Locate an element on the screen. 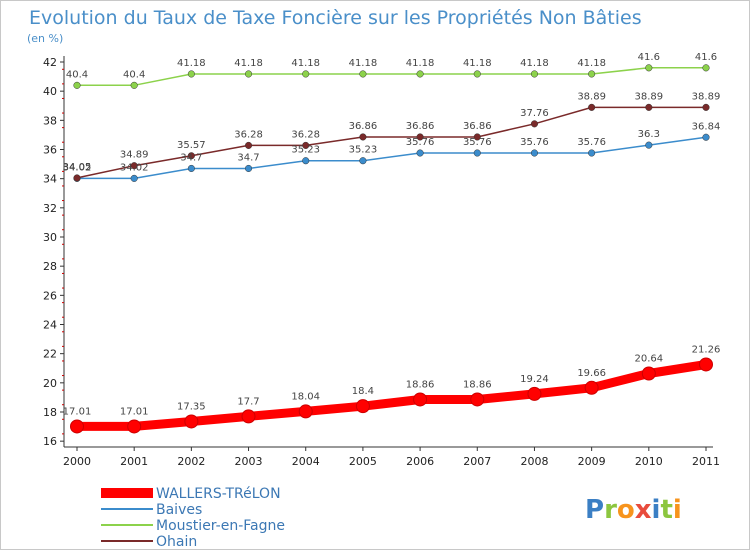 Image resolution: width=750 pixels, height=550 pixels. proxiti-logo: Proxiti is located at coordinates (633, 510).